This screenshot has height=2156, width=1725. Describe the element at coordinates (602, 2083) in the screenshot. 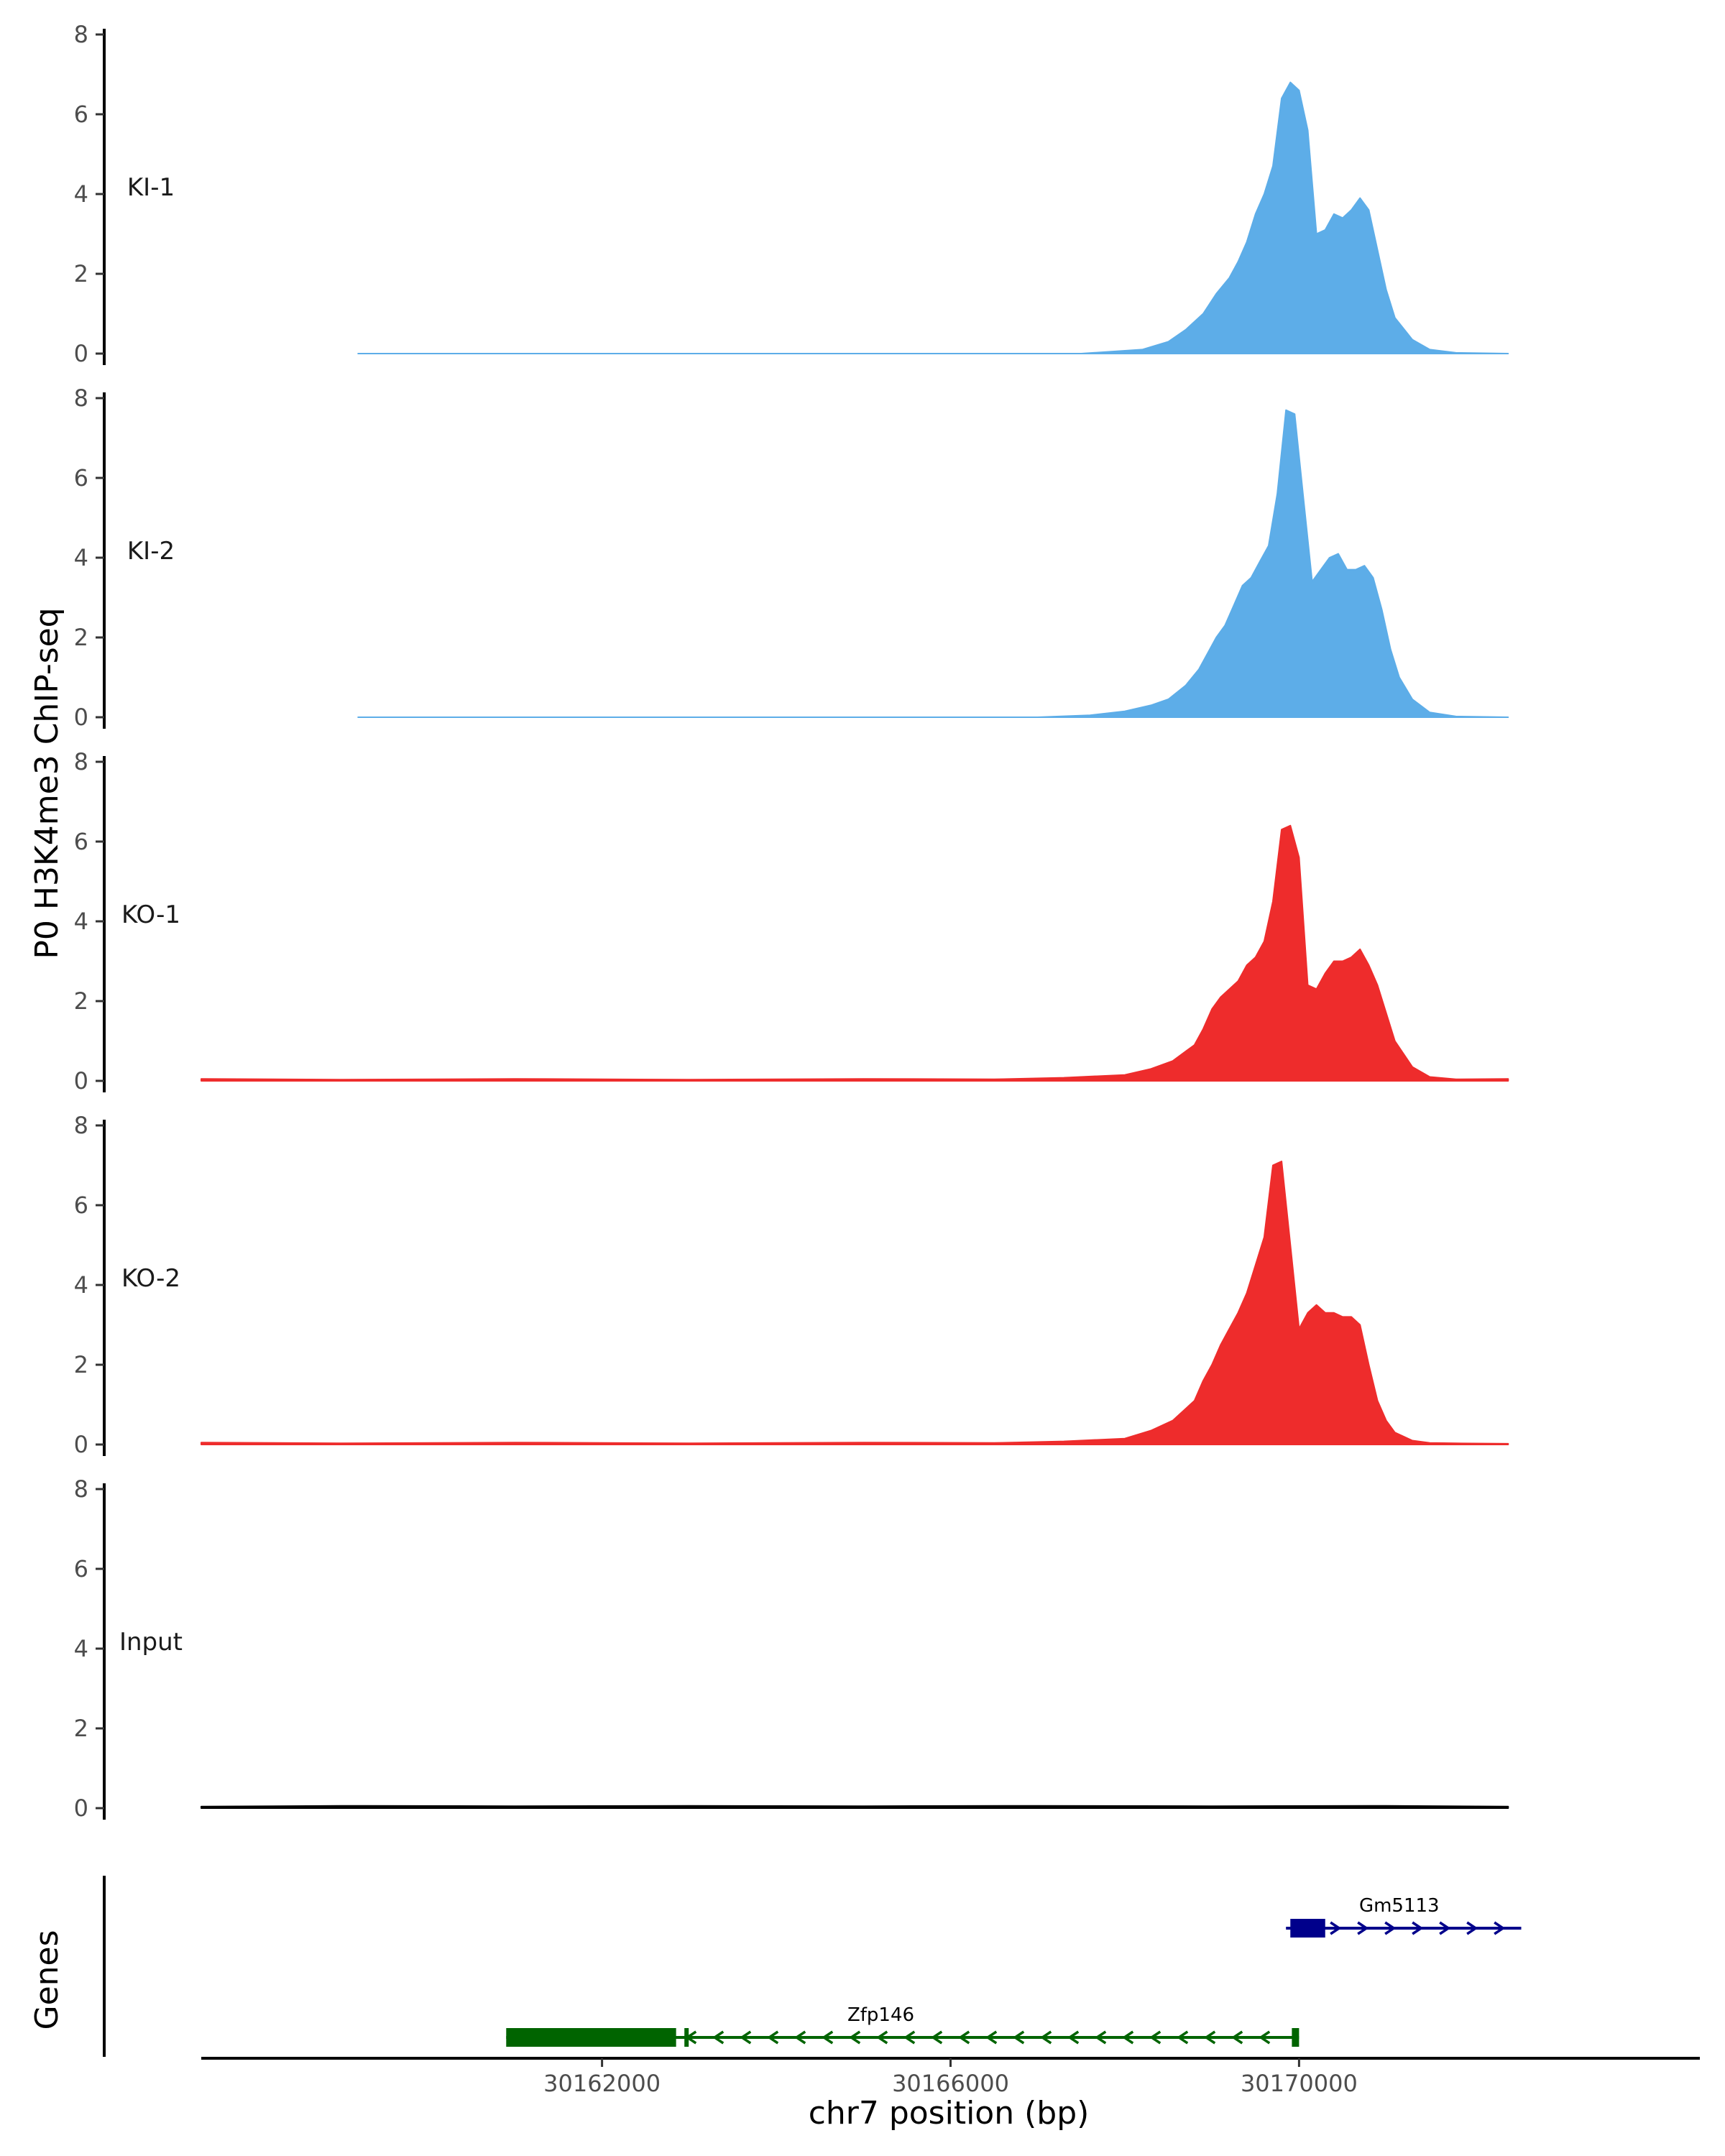

I see `x-tick-label: 30162000` at that location.